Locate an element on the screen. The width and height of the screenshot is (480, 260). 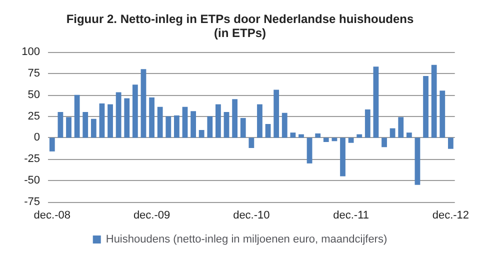
x-tick-label: dec.-11 is located at coordinates (351, 216).